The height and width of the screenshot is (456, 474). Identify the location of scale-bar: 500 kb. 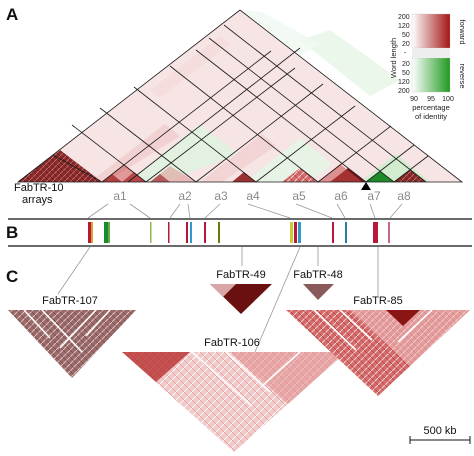
(440, 434).